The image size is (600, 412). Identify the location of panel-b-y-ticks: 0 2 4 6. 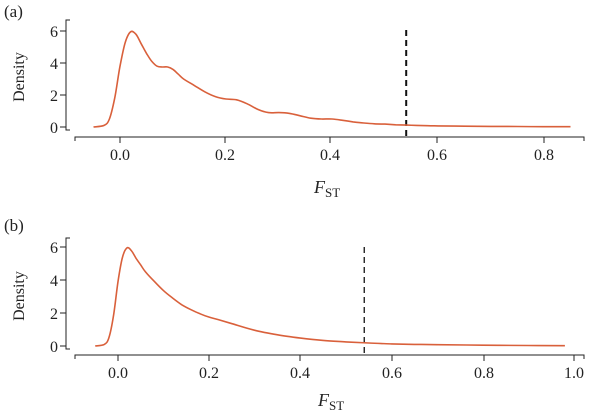
(58, 298).